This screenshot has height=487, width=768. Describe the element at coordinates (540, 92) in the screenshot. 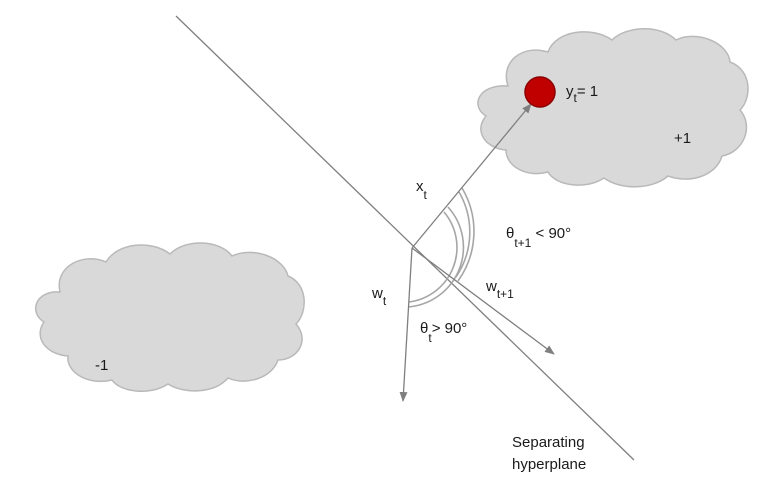

I see `positive-data-point` at that location.